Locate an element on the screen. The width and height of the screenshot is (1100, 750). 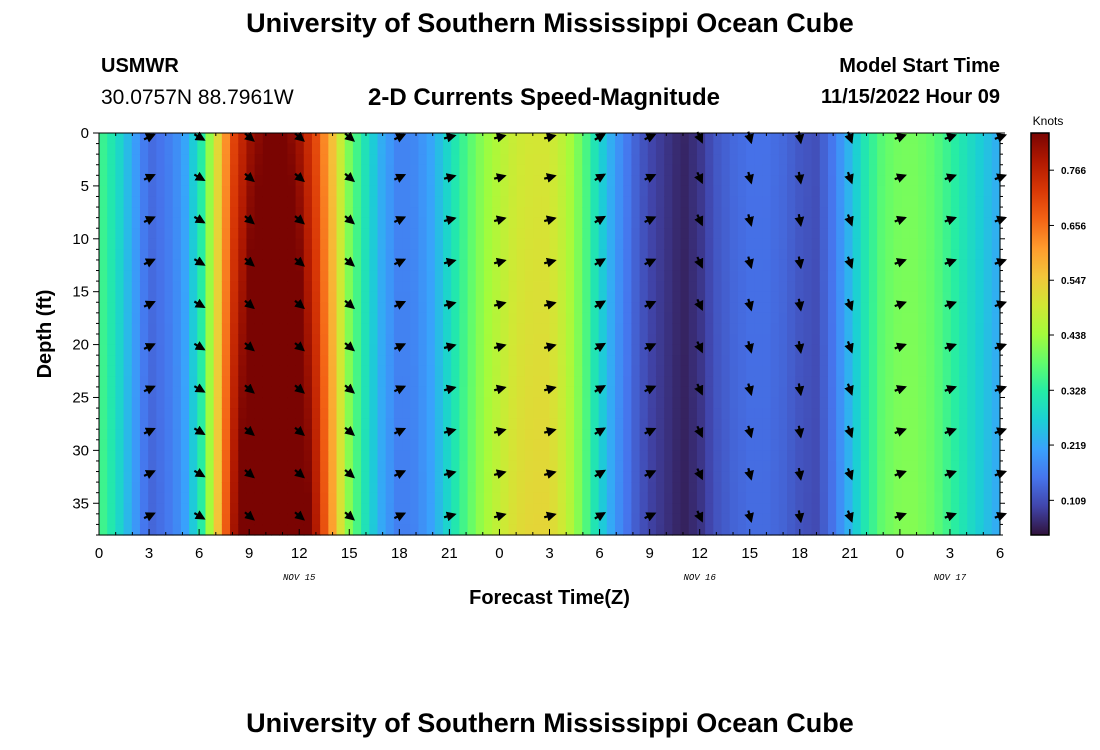
x-tick-label: 18 is located at coordinates (399, 553).